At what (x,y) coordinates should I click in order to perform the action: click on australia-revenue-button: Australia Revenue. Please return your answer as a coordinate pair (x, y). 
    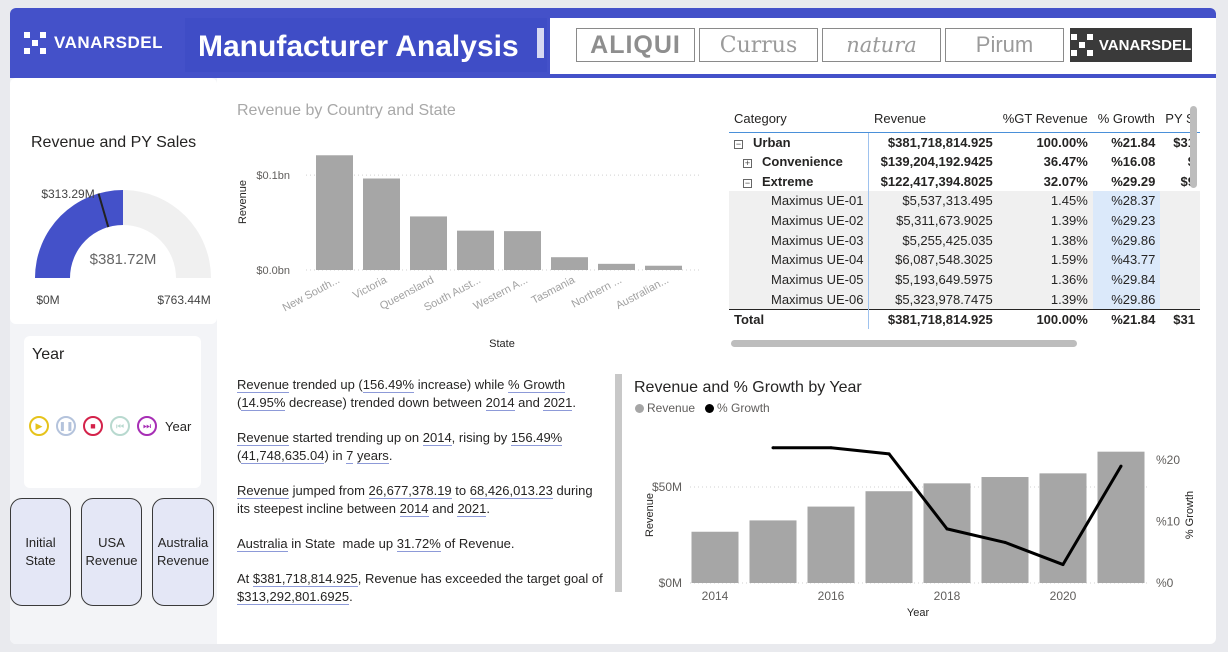
    Looking at the image, I should click on (183, 552).